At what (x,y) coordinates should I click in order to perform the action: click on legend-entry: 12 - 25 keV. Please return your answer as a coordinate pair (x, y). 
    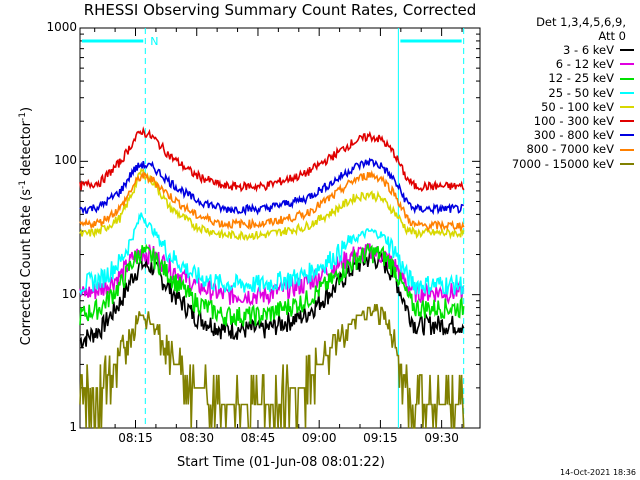
    Looking at the image, I should click on (559, 78).